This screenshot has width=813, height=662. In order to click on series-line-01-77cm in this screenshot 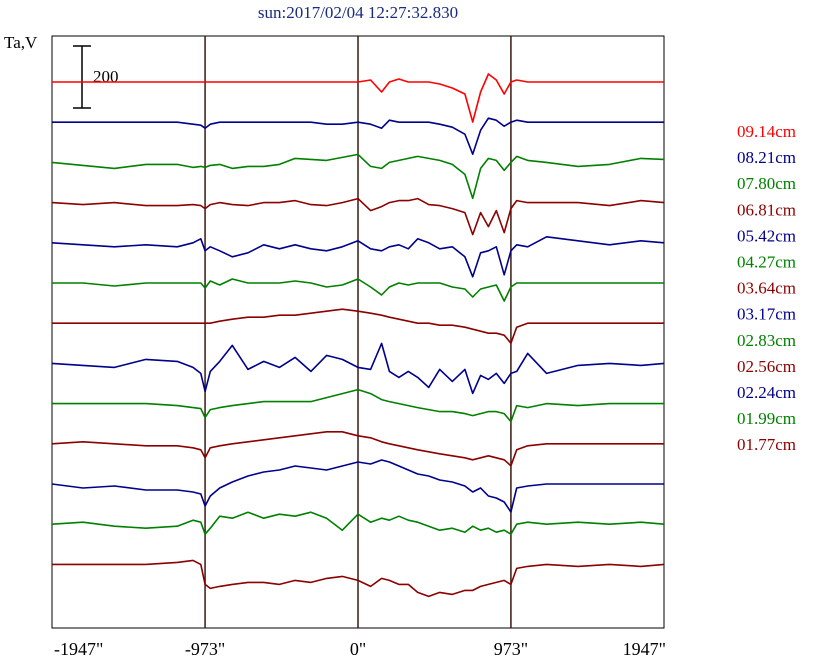, I will do `click(358, 578)`.